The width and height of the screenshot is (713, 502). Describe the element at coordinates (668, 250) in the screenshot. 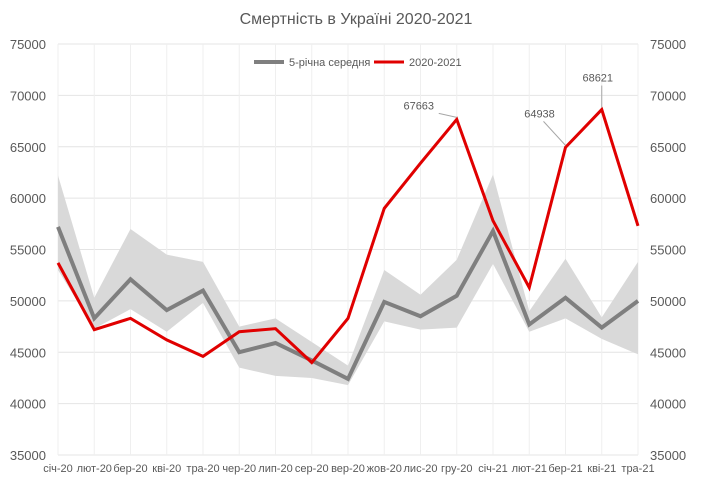

I see `y-tick-label-right: 55000` at that location.